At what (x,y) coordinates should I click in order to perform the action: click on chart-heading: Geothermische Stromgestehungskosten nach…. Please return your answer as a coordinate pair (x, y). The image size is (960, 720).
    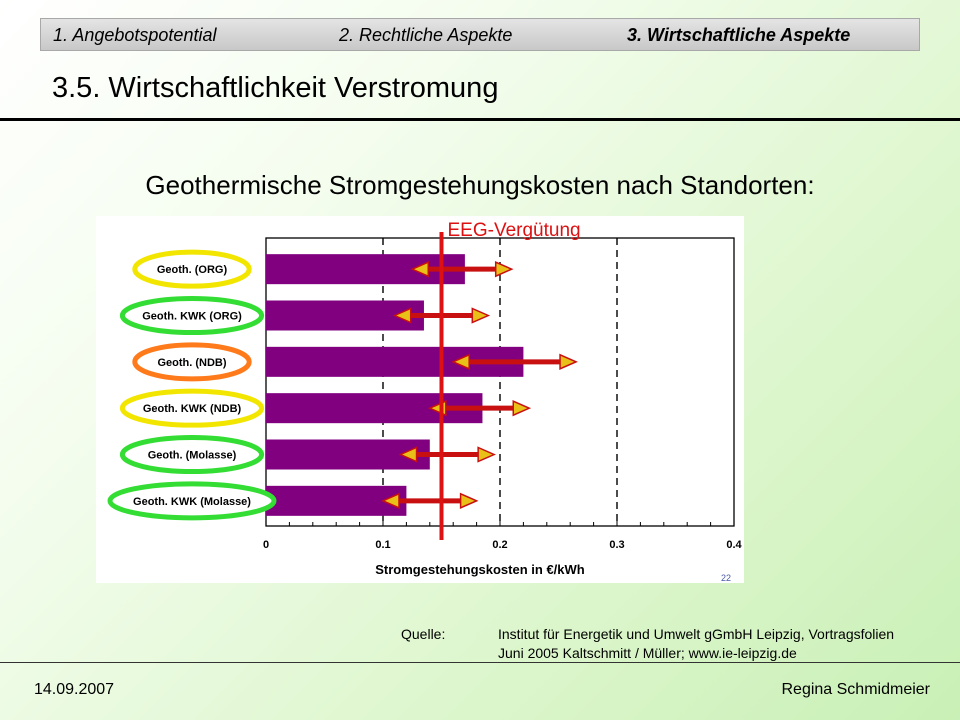
    Looking at the image, I should click on (480, 185).